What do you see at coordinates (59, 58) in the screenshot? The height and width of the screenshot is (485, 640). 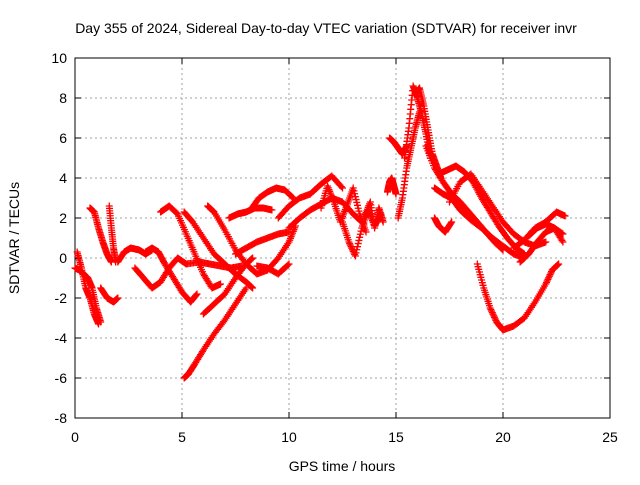 I see `y-tick-label: 10` at bounding box center [59, 58].